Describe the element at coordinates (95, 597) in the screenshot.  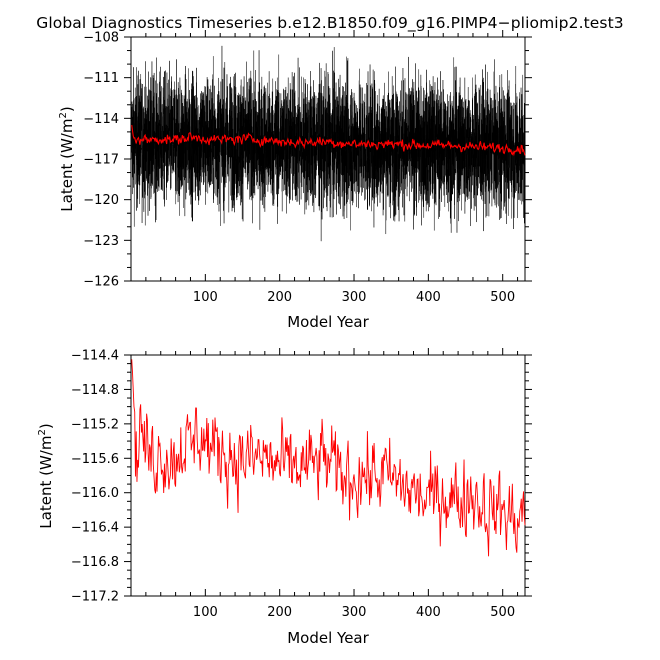
I see `y-tick-label: −117.2` at that location.